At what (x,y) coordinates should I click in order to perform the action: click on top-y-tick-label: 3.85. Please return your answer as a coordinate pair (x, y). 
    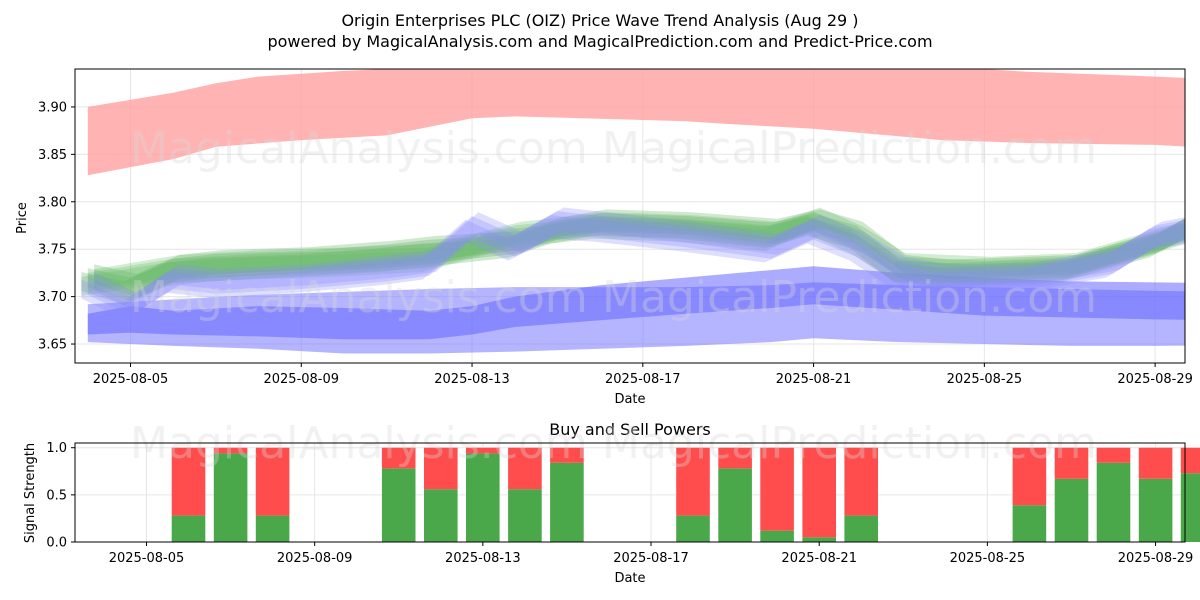
    Looking at the image, I should click on (52, 155).